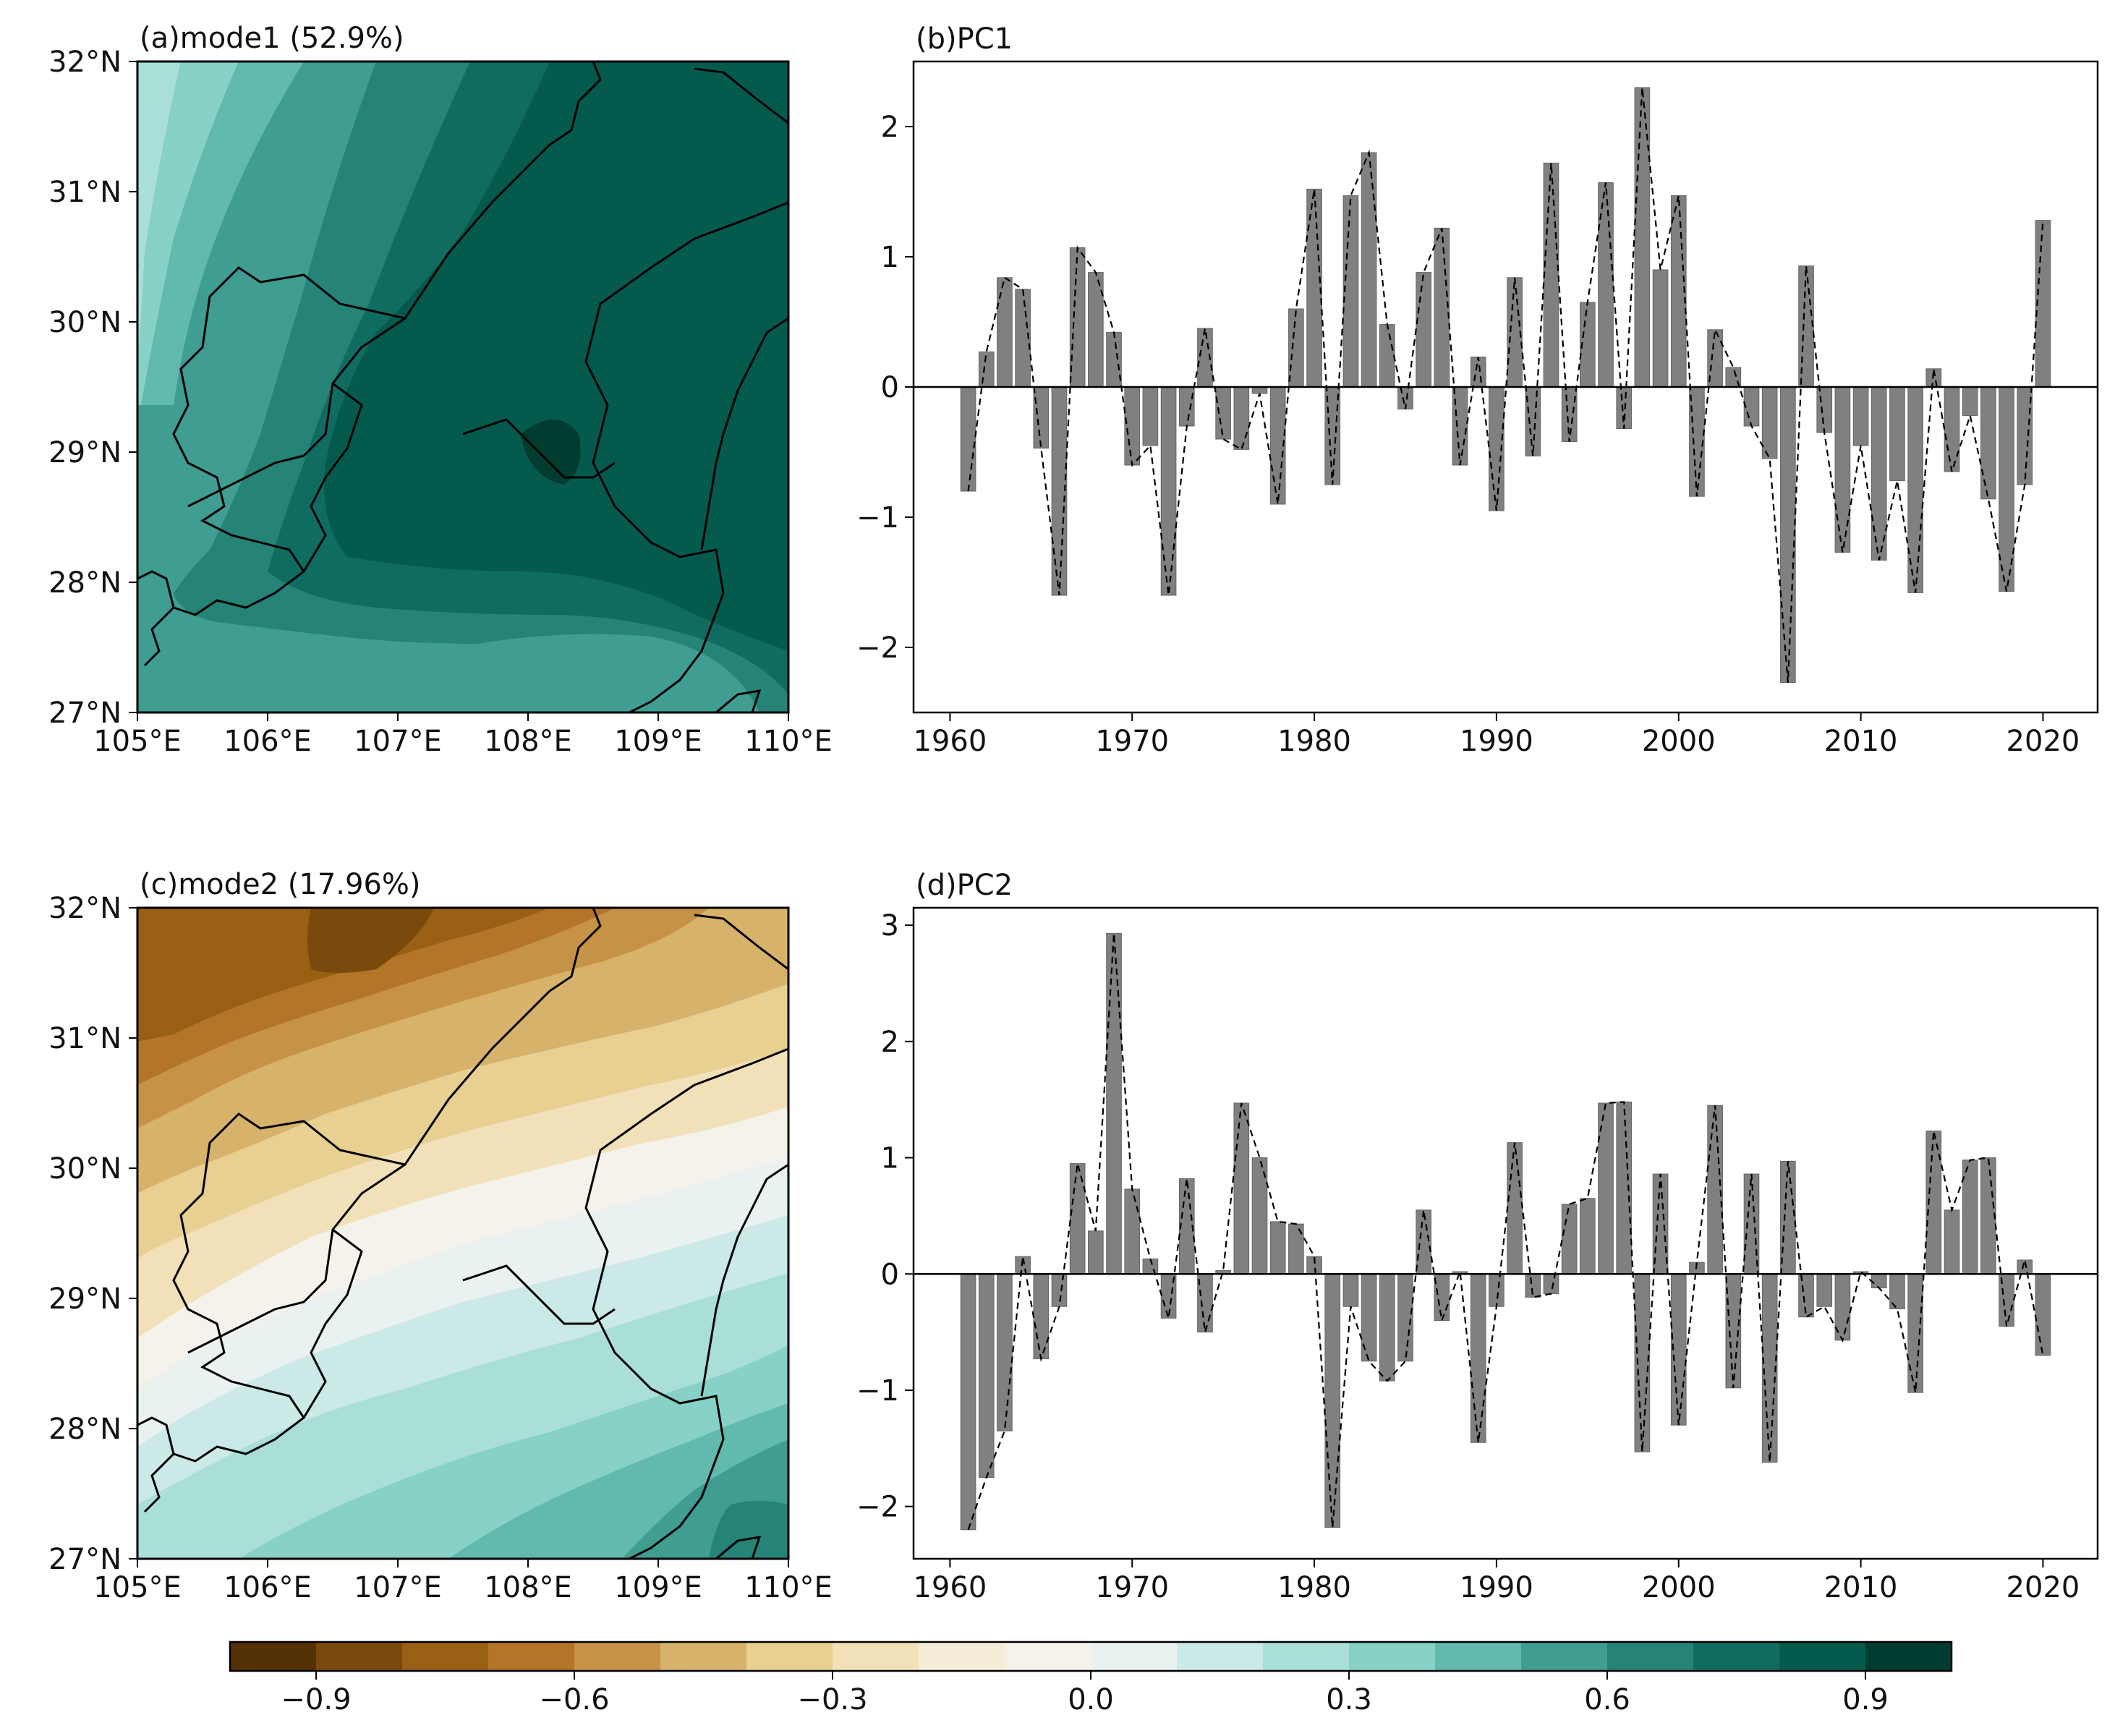 This screenshot has width=2128, height=1736. I want to click on colorbar-tick-label: 0.3, so click(1349, 1699).